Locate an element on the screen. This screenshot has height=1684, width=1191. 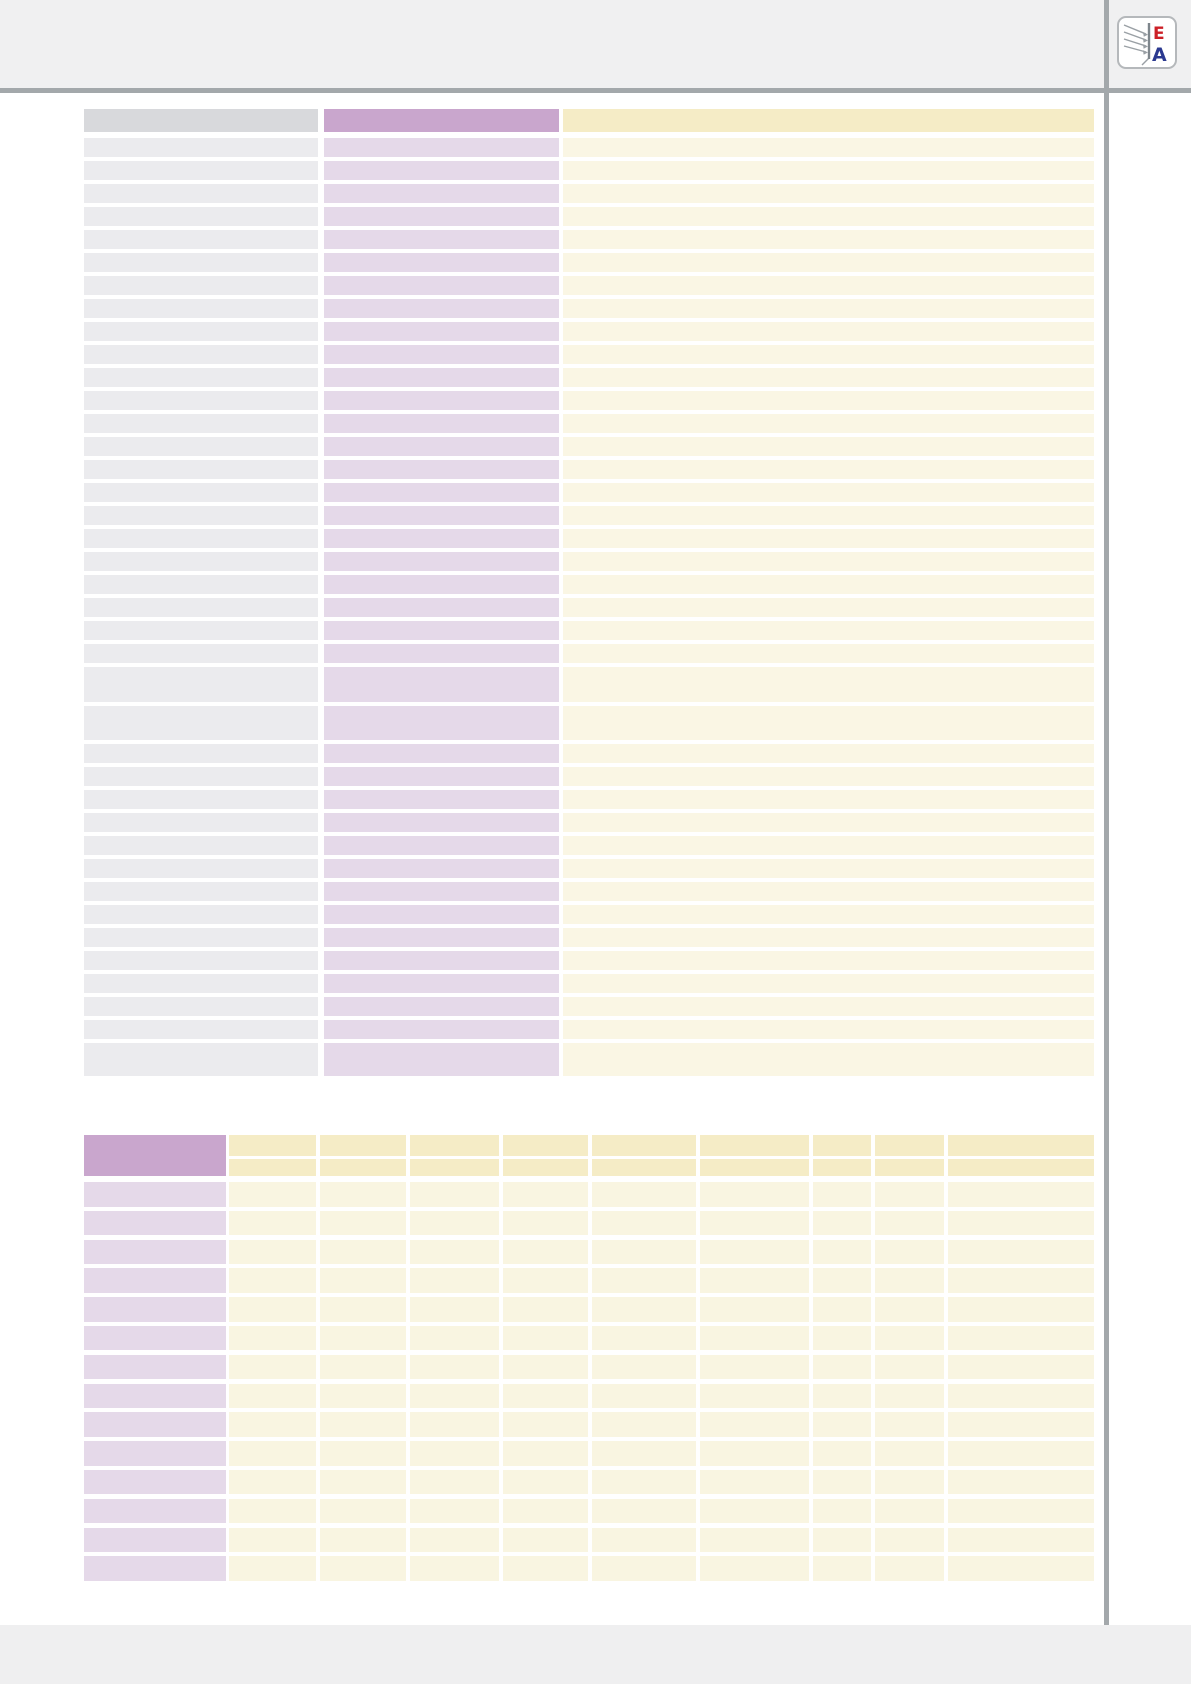
logo-arrows-icon is located at coordinates (1136, 45).